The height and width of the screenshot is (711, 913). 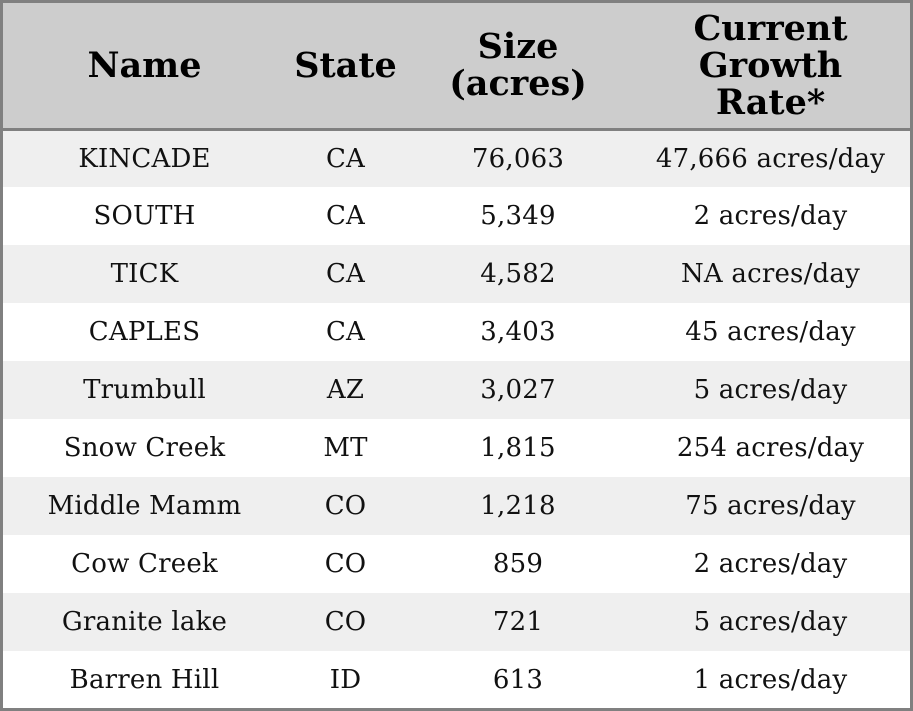 I want to click on cell-size: 76,063, so click(x=518, y=158).